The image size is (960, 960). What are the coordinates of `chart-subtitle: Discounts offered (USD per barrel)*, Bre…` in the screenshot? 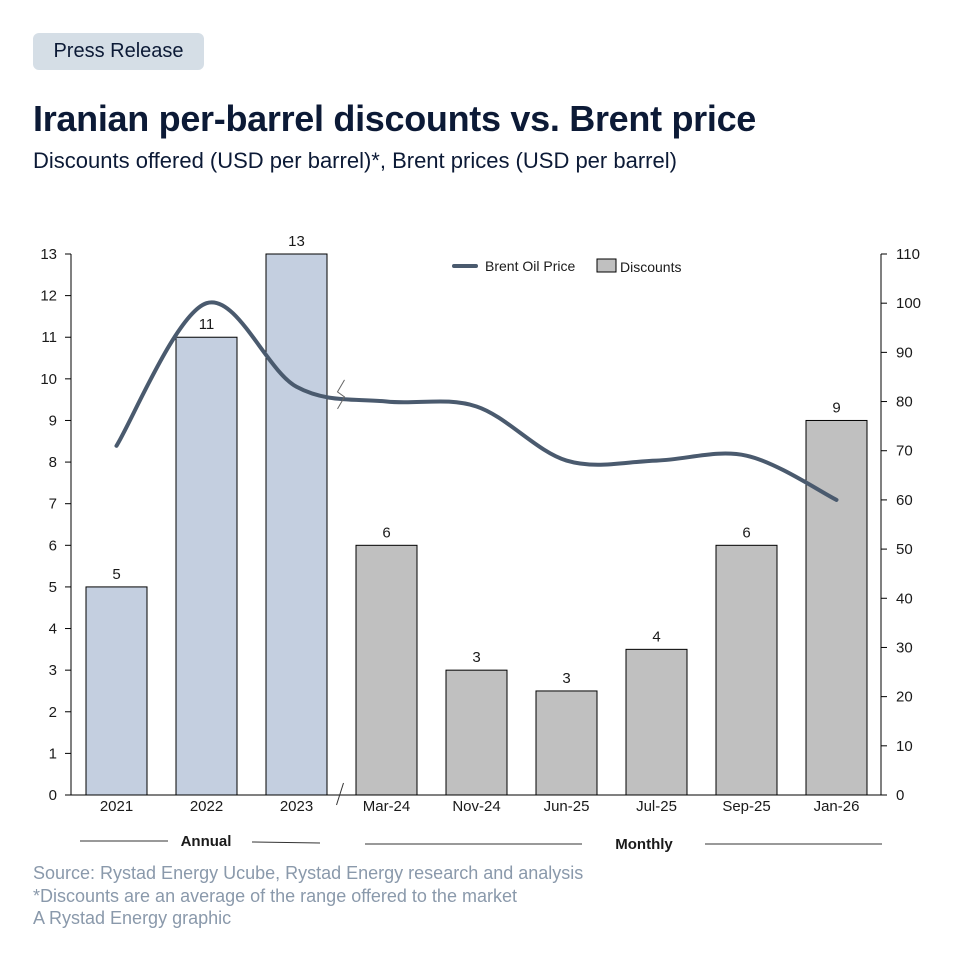 It's located at (355, 160).